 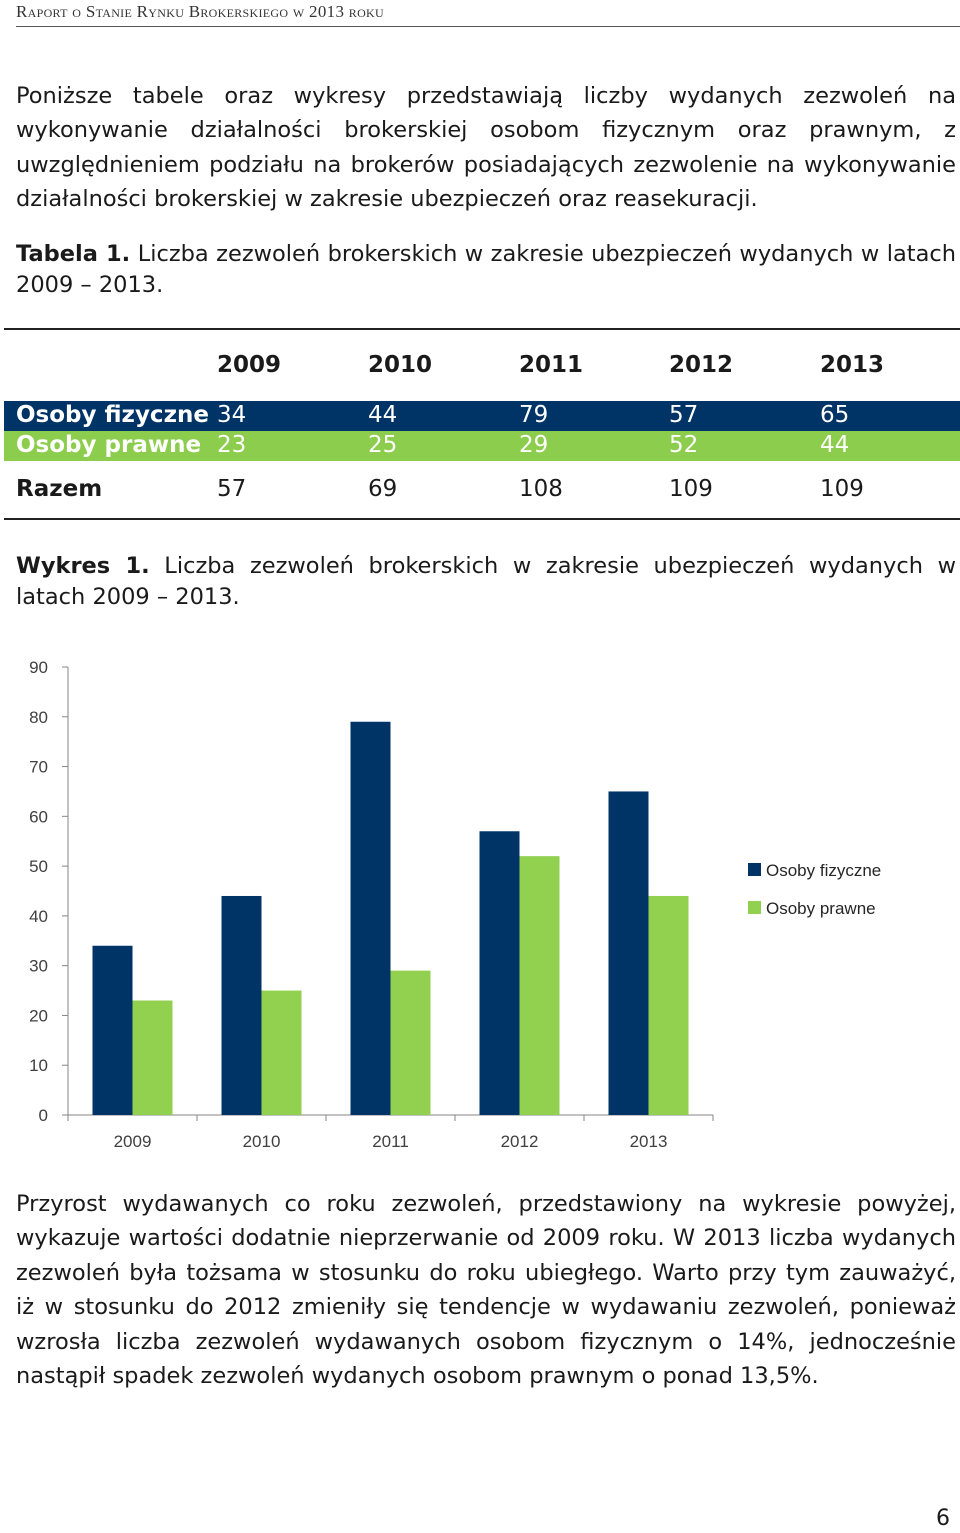 I want to click on row-label: Osoby prawne, so click(x=109, y=445).